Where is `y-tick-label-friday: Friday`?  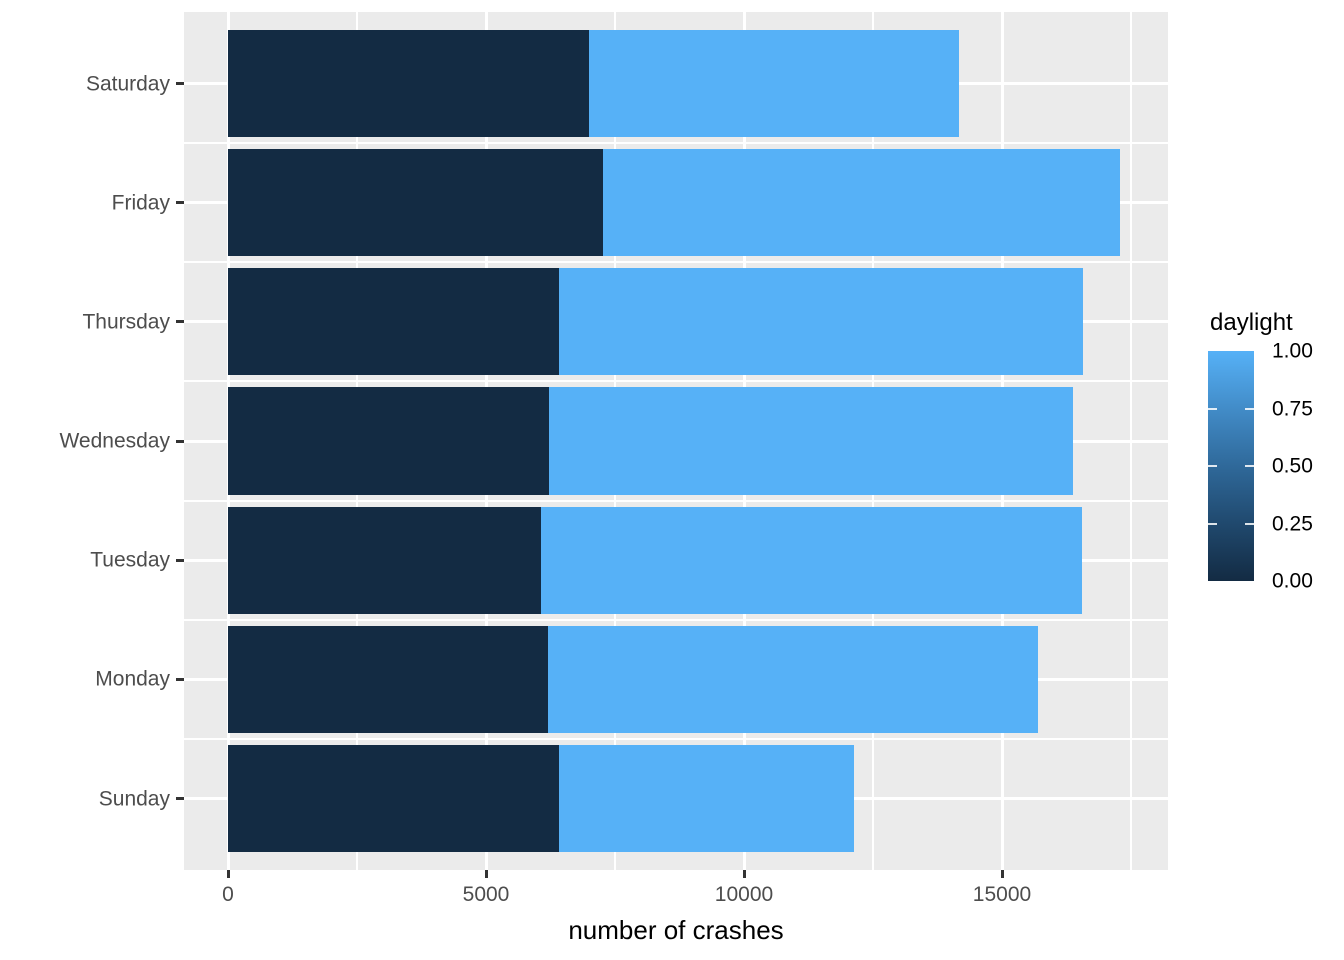
y-tick-label-friday: Friday is located at coordinates (140, 203).